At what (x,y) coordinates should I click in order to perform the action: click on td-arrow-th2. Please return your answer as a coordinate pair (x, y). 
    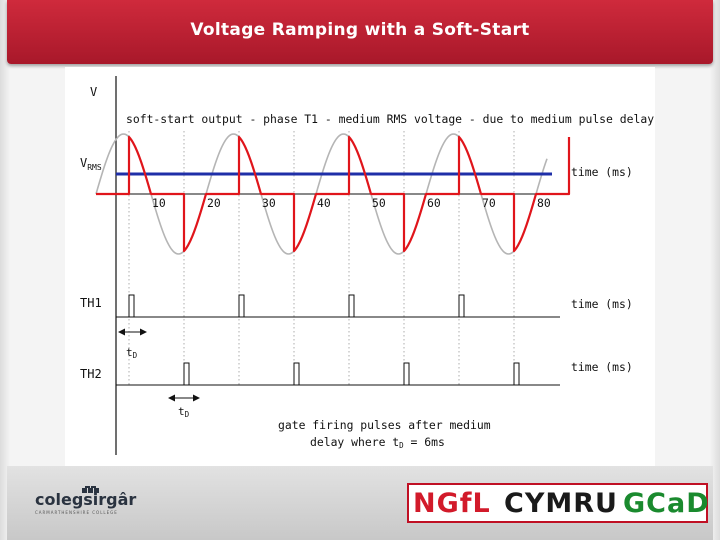
    Looking at the image, I should click on (184, 398).